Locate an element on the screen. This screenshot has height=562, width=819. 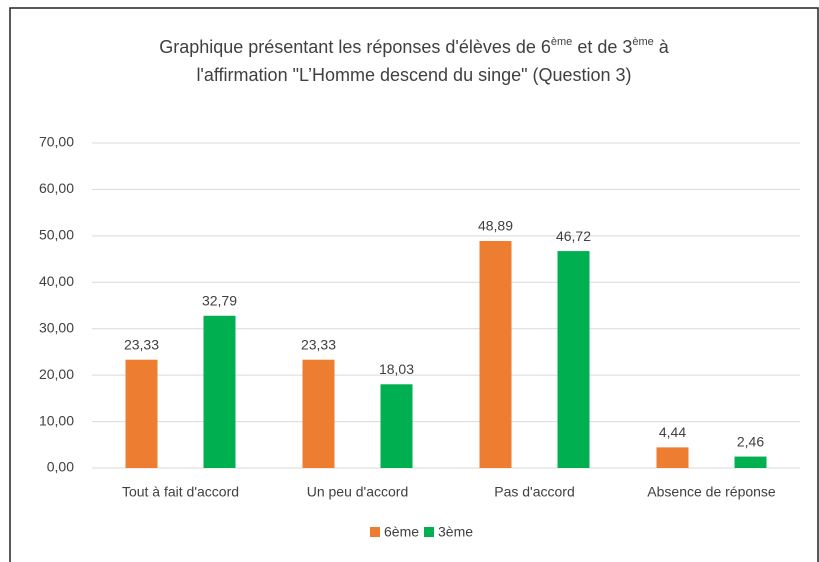
data-label: 46,72 is located at coordinates (573, 236).